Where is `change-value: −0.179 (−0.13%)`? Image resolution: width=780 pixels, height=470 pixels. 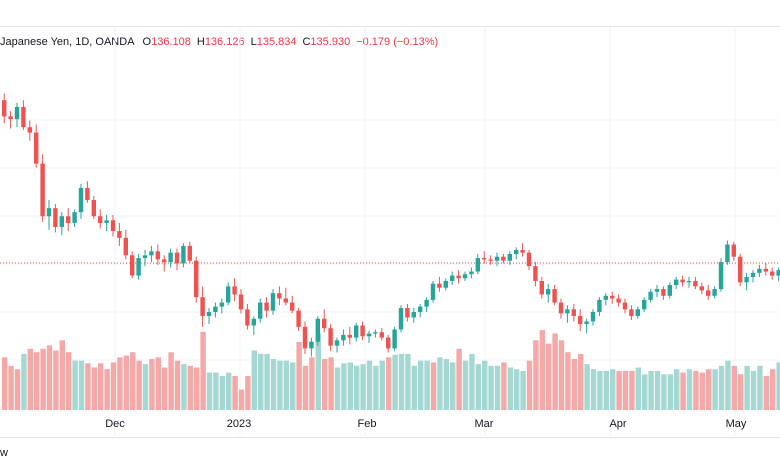 change-value: −0.179 (−0.13%) is located at coordinates (397, 42).